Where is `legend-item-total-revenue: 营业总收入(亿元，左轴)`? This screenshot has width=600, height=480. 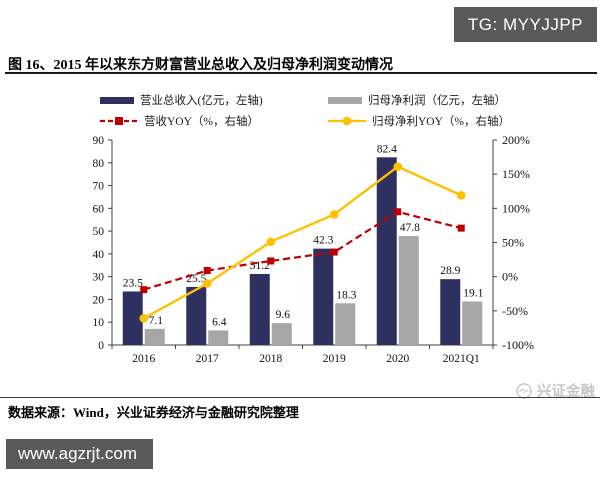 legend-item-total-revenue: 营业总收入(亿元，左轴) is located at coordinates (214, 100).